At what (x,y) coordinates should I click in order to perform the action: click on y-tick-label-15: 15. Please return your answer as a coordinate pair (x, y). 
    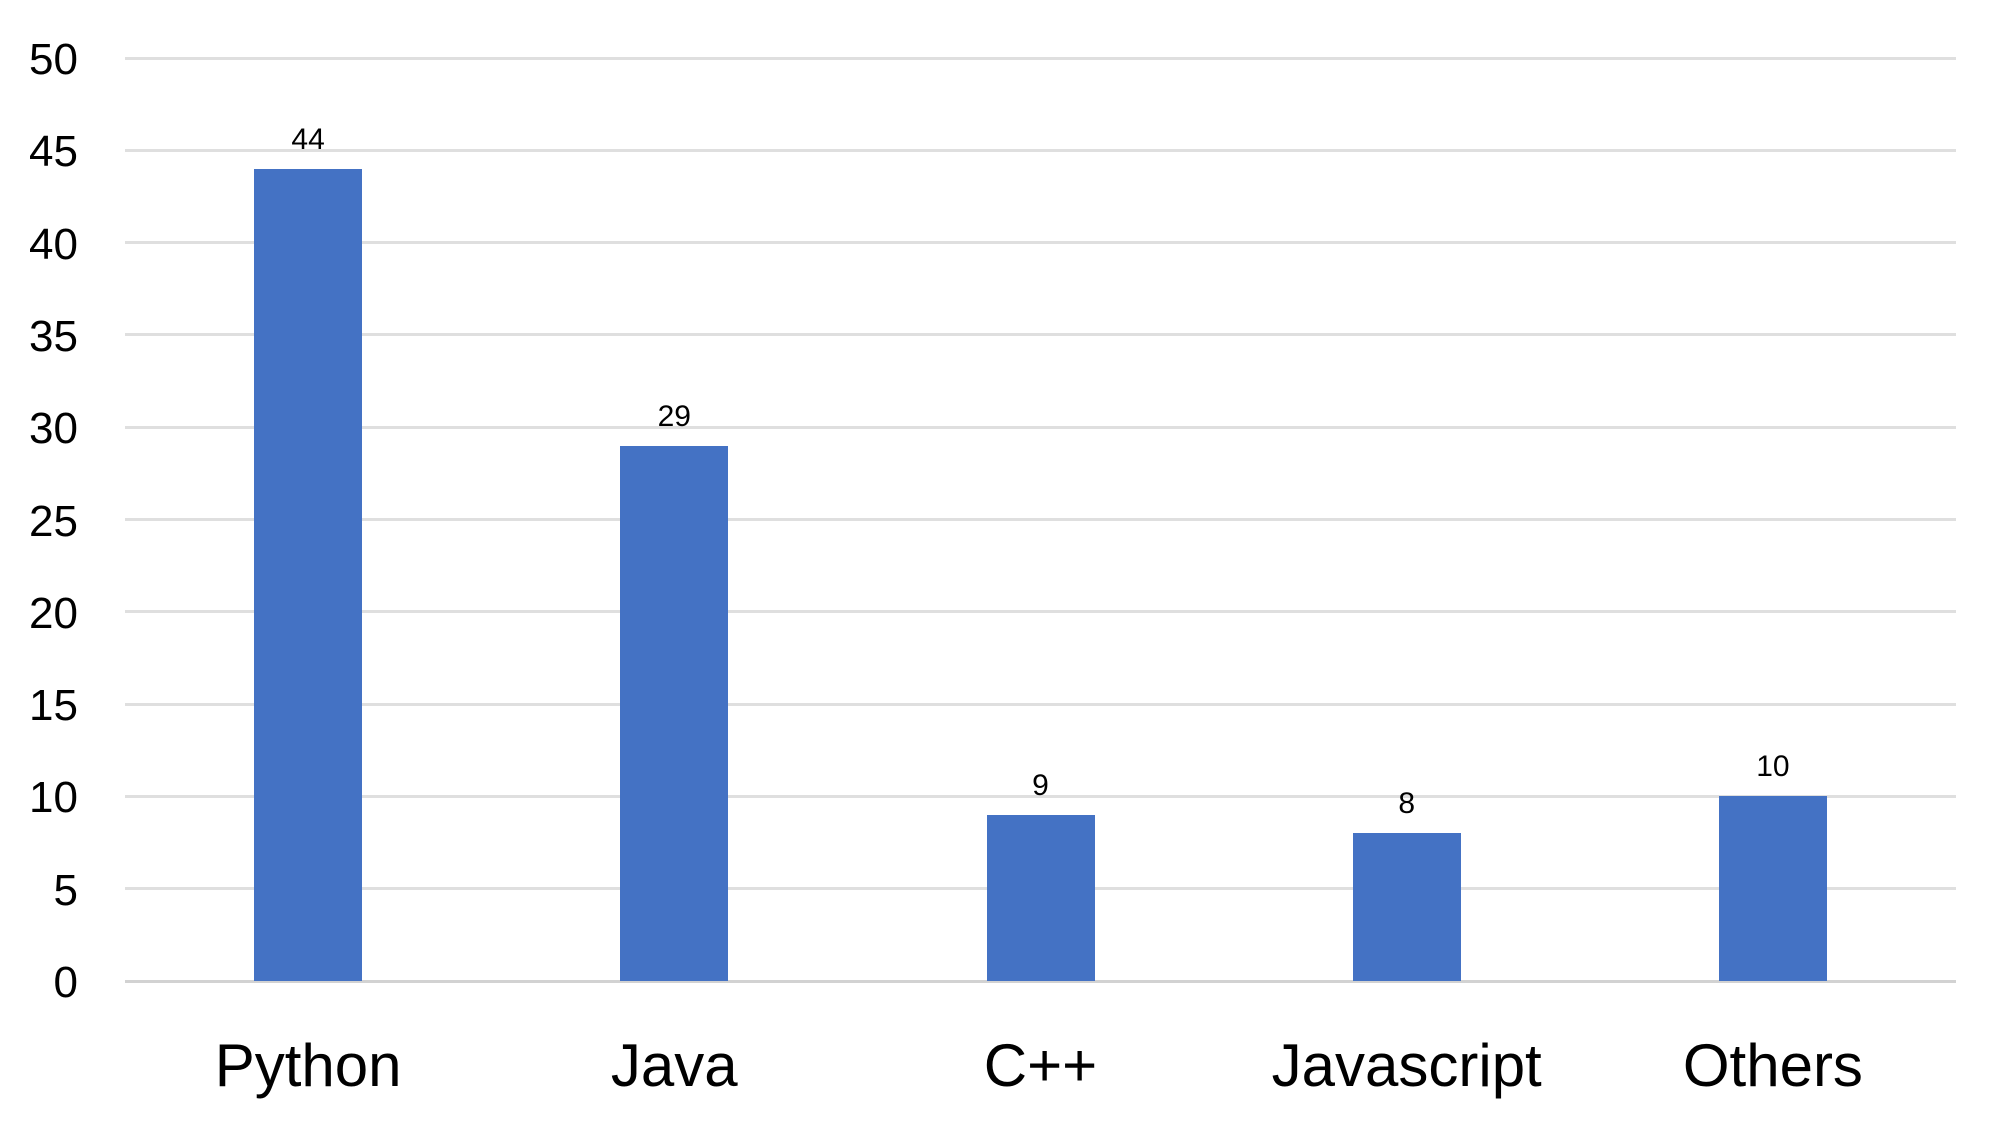
    Looking at the image, I should click on (53, 706).